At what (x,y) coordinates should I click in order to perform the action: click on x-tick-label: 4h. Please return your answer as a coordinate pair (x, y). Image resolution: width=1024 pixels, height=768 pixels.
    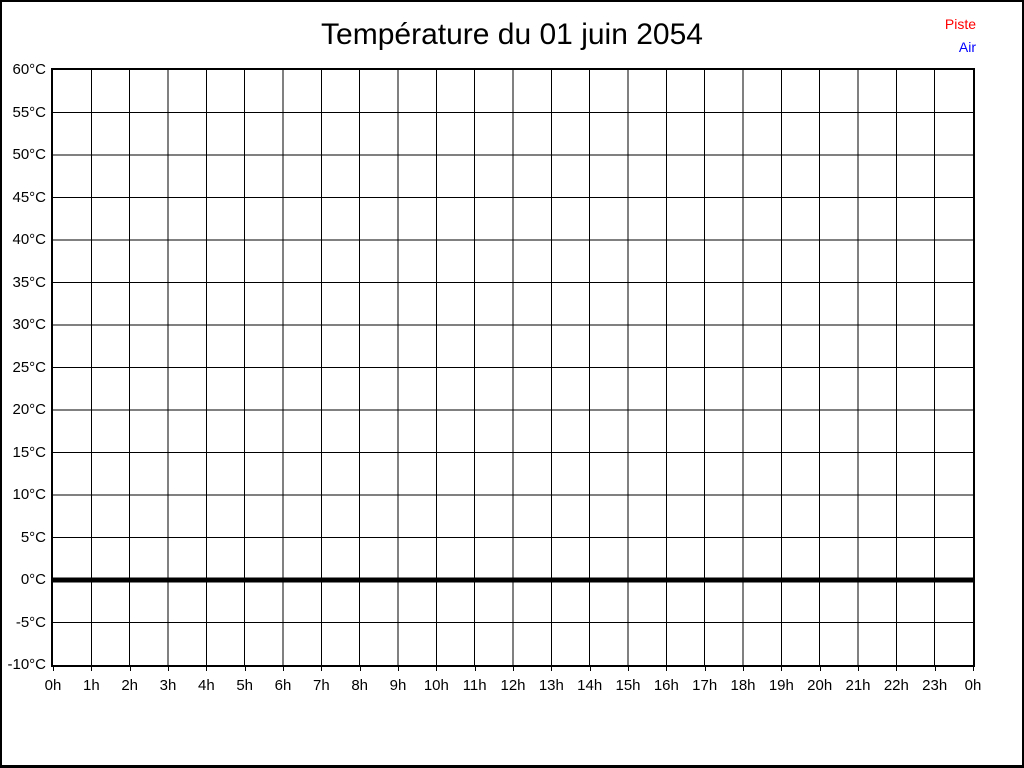
    Looking at the image, I should click on (206, 685).